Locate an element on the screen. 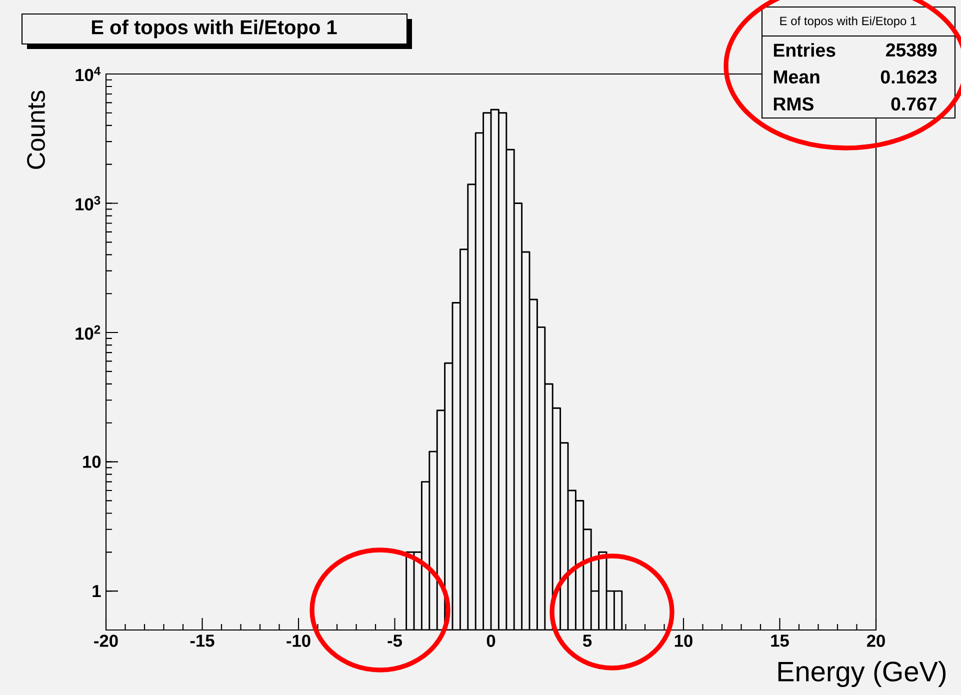  text: Entries is located at coordinates (805, 50).